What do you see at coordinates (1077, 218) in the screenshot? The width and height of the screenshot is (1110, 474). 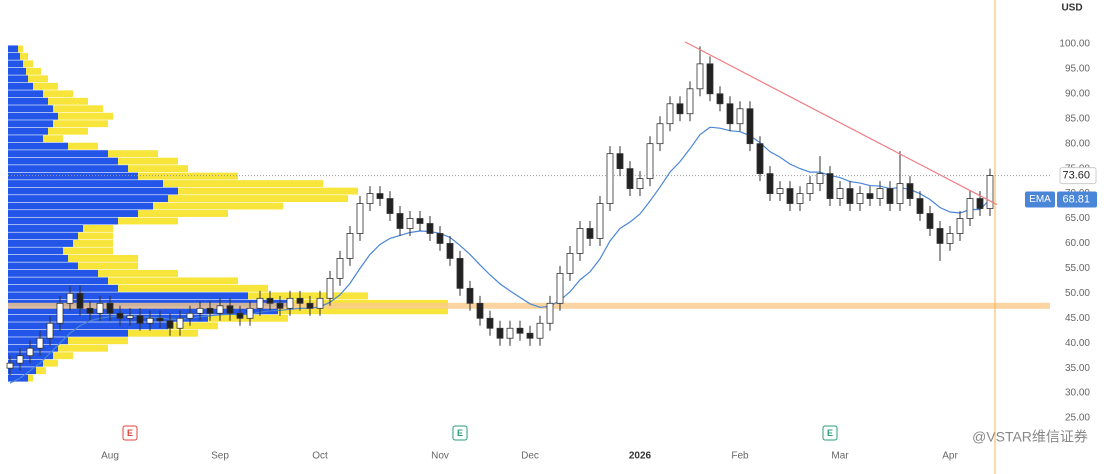 I see `y-tick-label: 65.00` at bounding box center [1077, 218].